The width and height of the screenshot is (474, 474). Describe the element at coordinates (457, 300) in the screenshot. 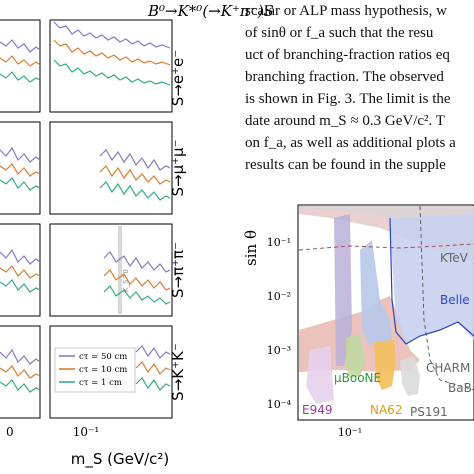

I see `label-belle: Belle I` at that location.